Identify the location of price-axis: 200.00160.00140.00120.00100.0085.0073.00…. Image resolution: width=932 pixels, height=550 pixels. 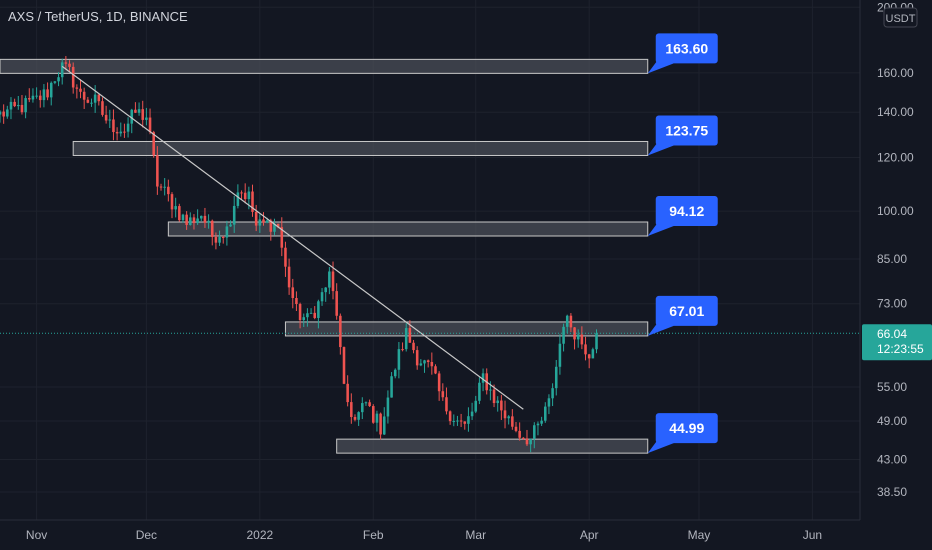
(895, 275).